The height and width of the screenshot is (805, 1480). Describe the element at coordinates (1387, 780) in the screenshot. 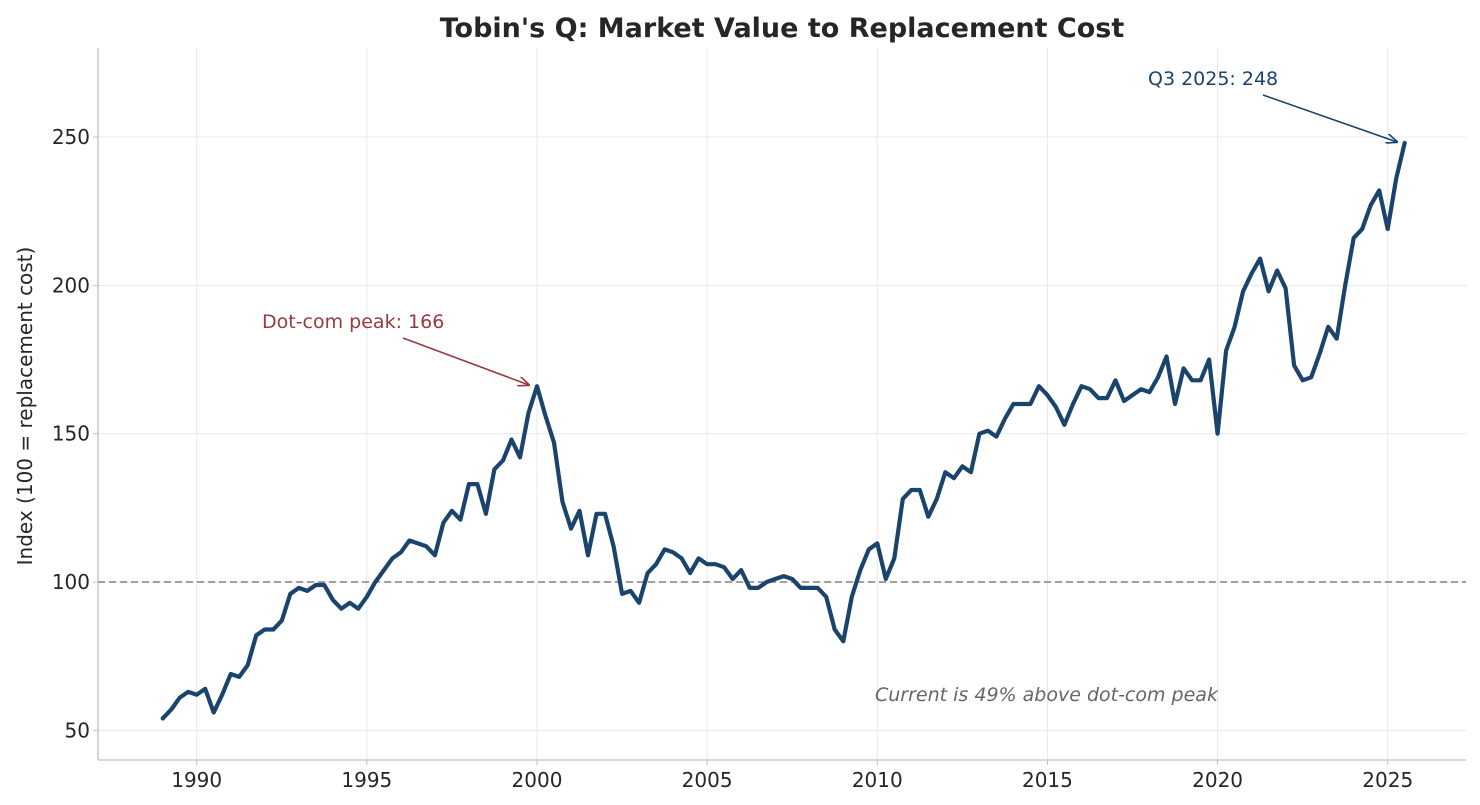

I see `x-tick-label: 2025` at that location.